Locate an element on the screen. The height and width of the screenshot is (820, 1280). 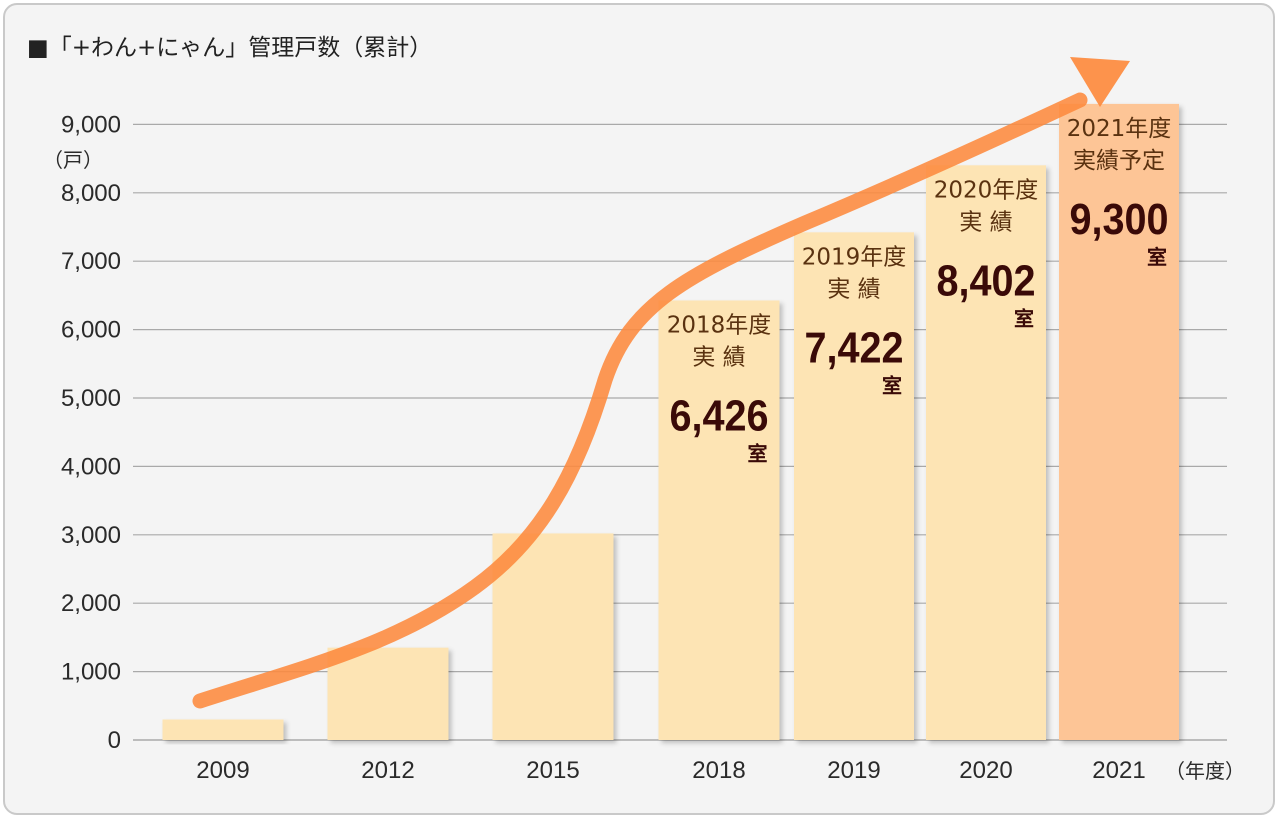
bar-2012 is located at coordinates (388, 693).